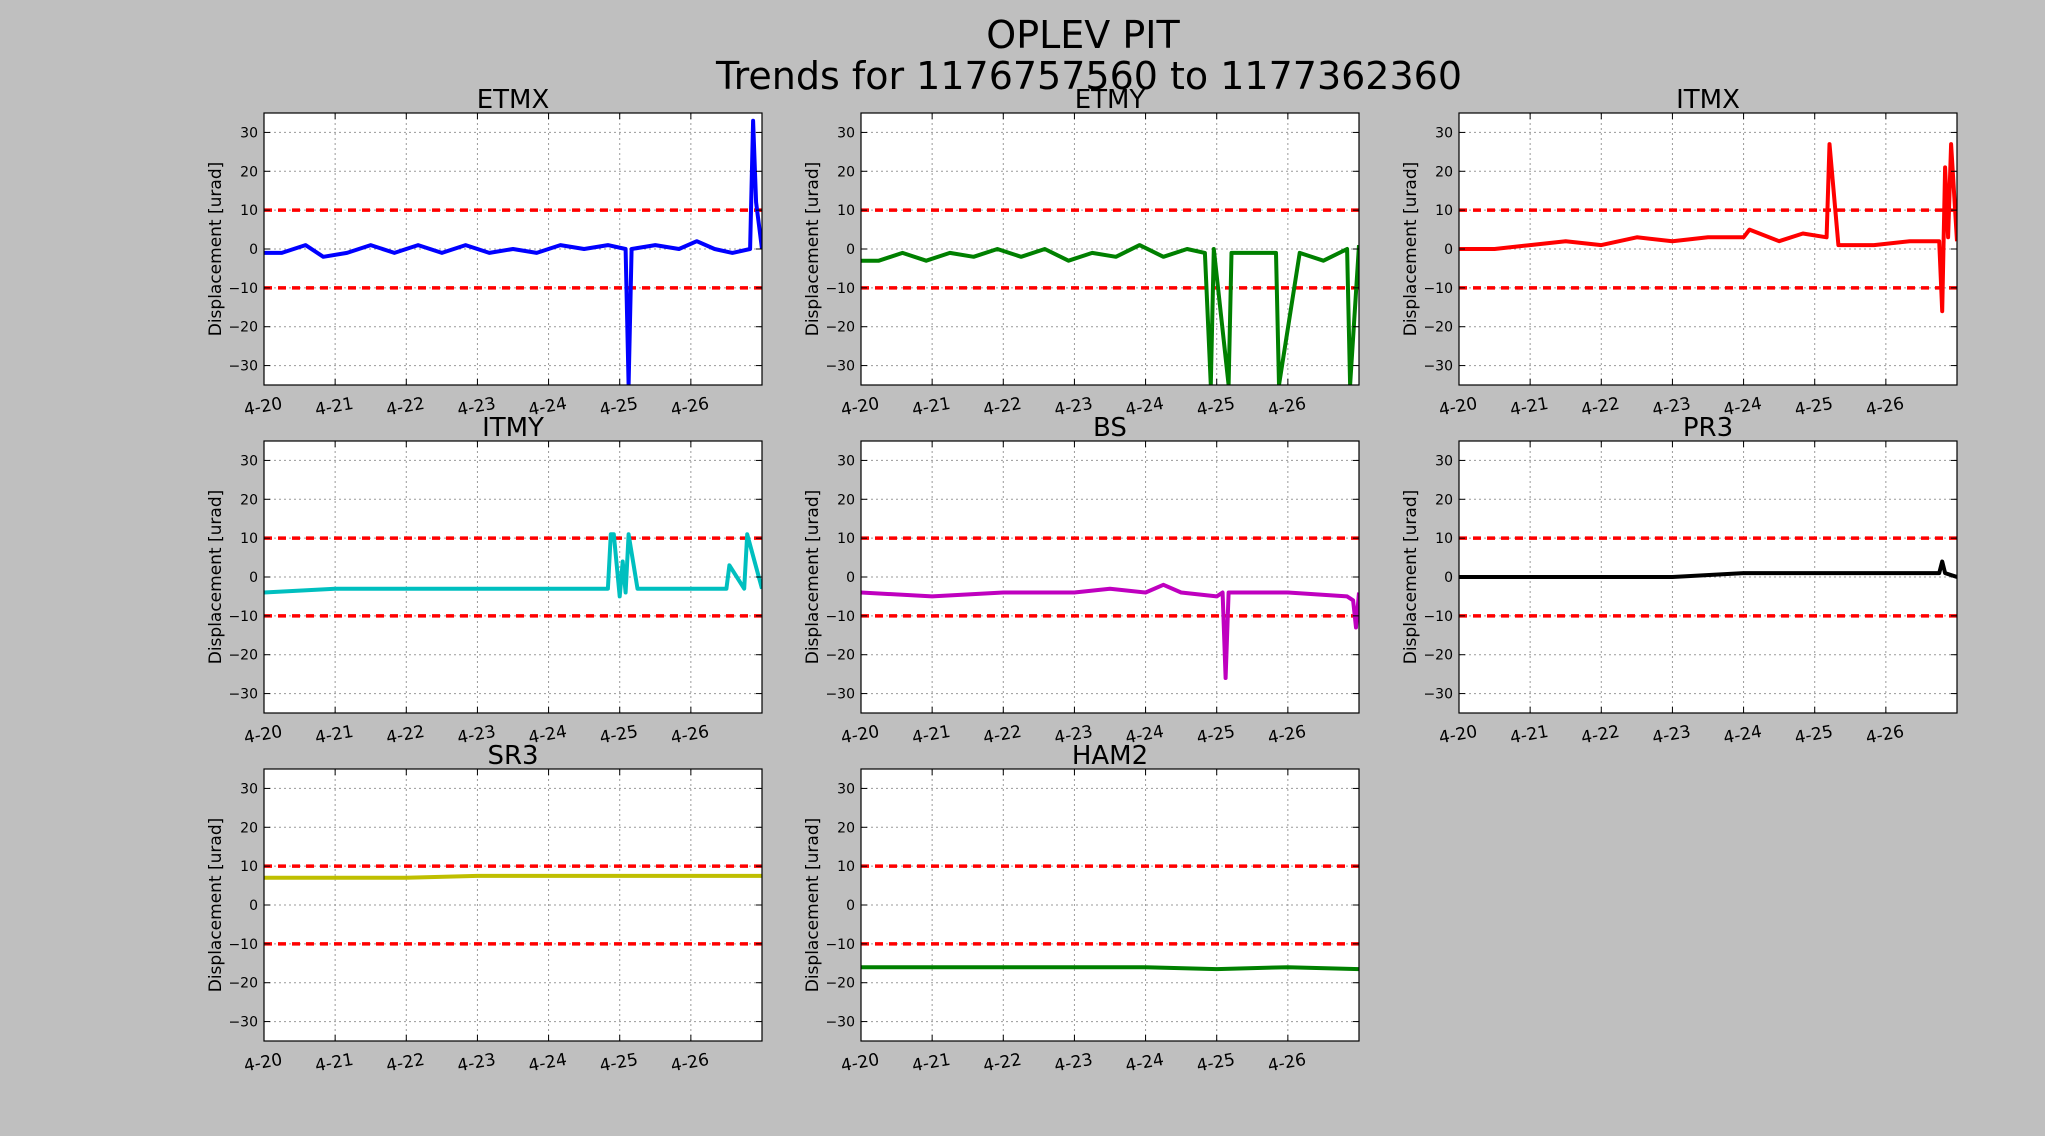 This screenshot has width=2045, height=1136. I want to click on figure-subtitle: Trends for 1176757560 to 1177362360, so click(1088, 76).